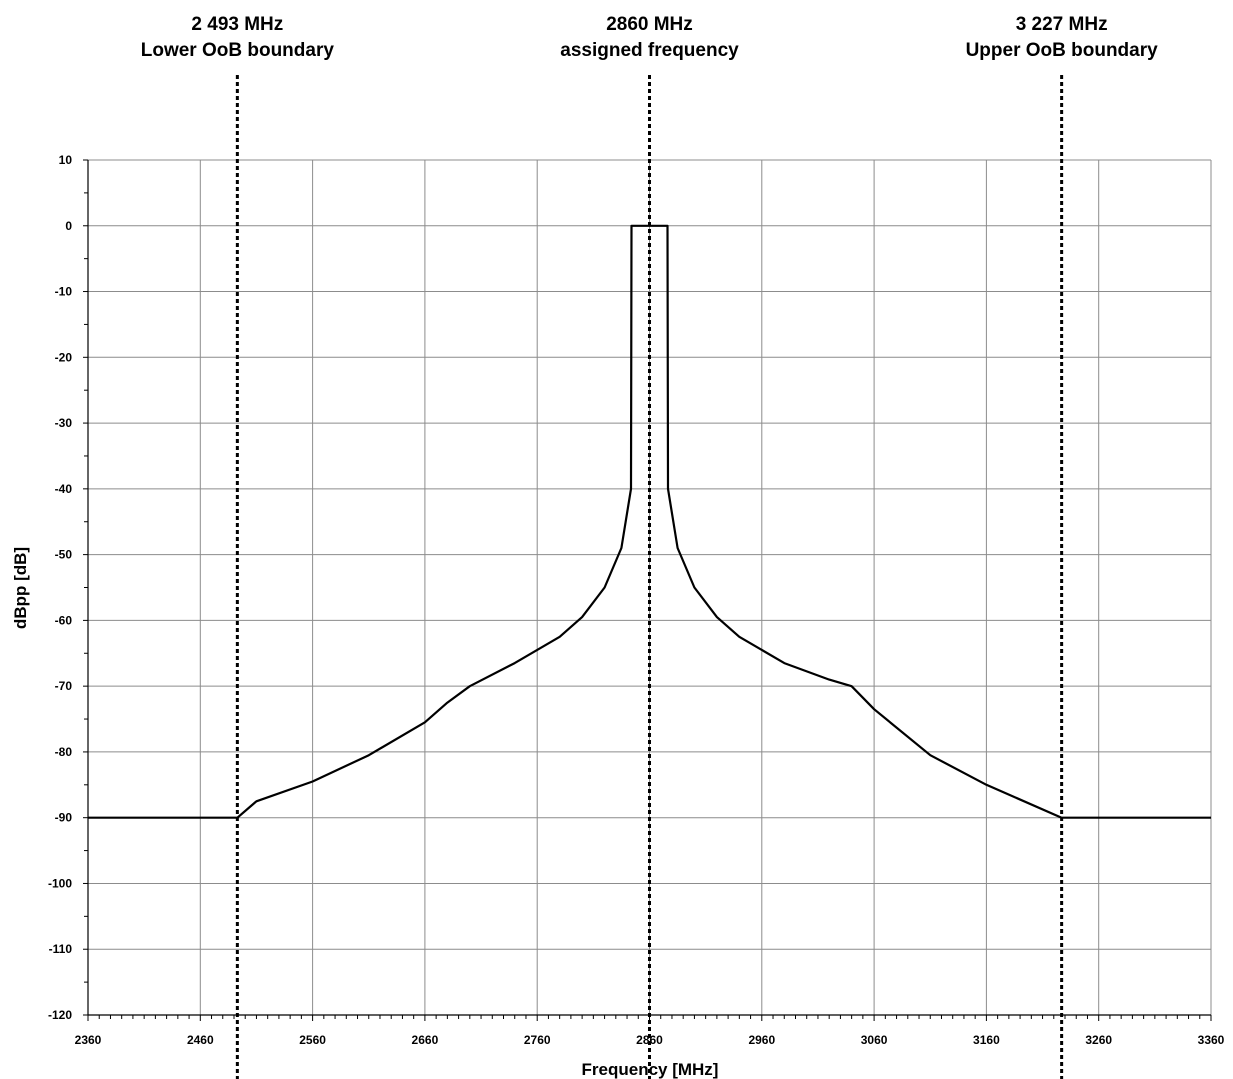 Image resolution: width=1233 pixels, height=1079 pixels. I want to click on x-tick-label: 3260, so click(1098, 1040).